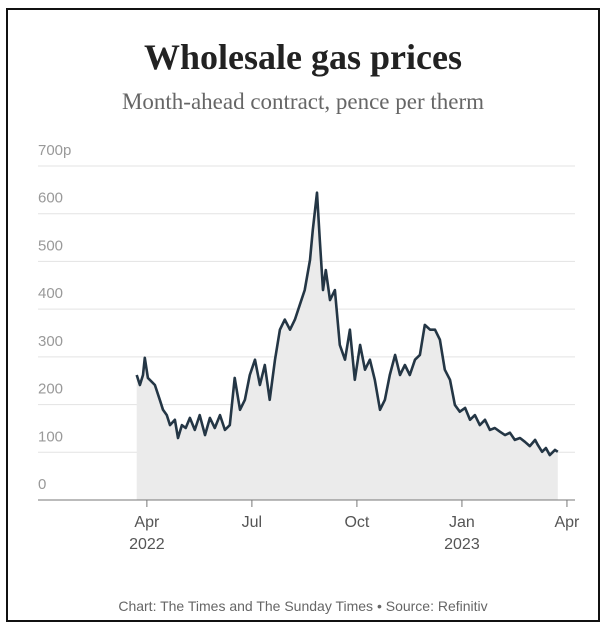 This screenshot has height=628, width=606. What do you see at coordinates (50, 436) in the screenshot?
I see `y-tick-label: 100` at bounding box center [50, 436].